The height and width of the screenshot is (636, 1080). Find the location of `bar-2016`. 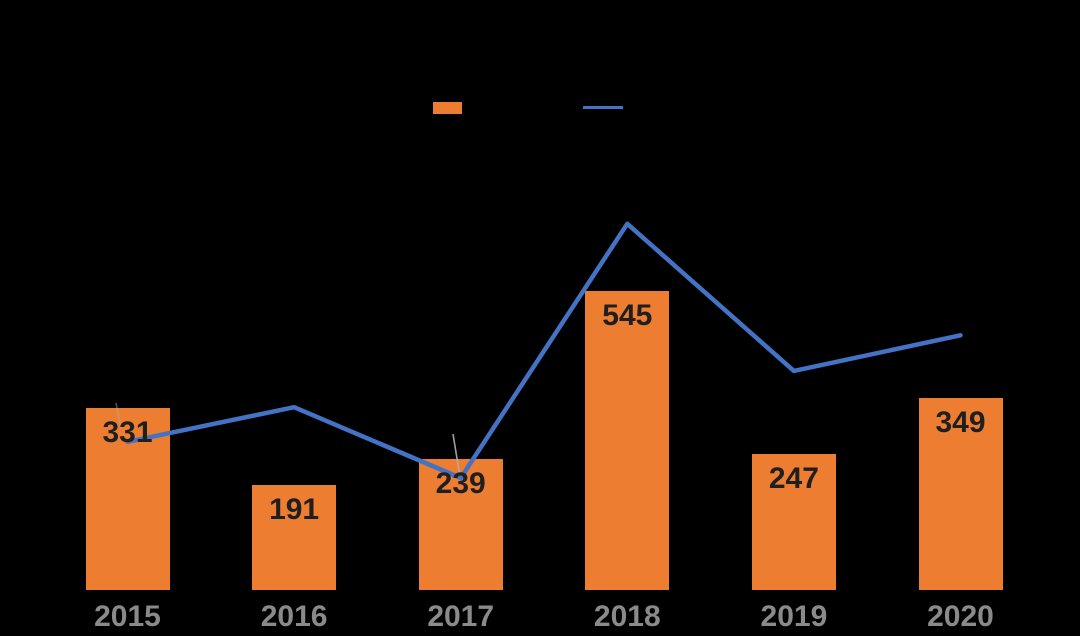

bar-2016 is located at coordinates (294, 537).